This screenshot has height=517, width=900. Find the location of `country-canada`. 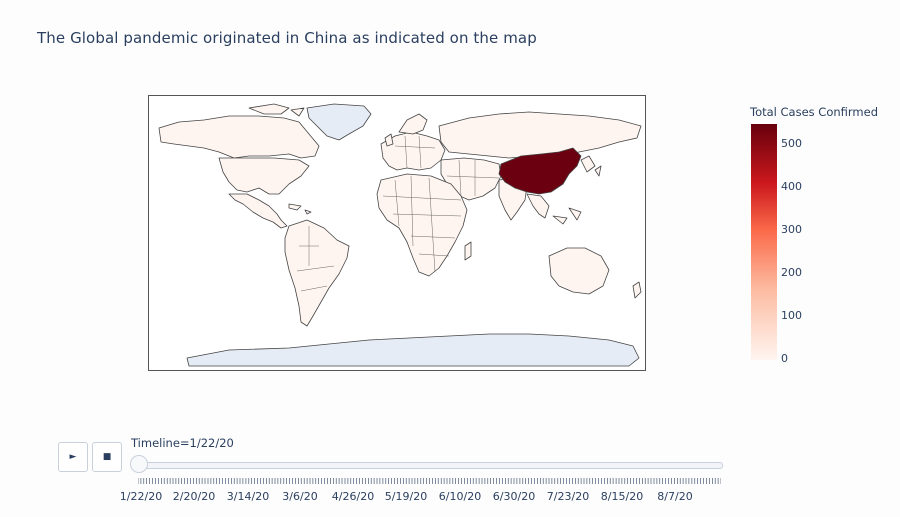

country-canada is located at coordinates (239, 137).